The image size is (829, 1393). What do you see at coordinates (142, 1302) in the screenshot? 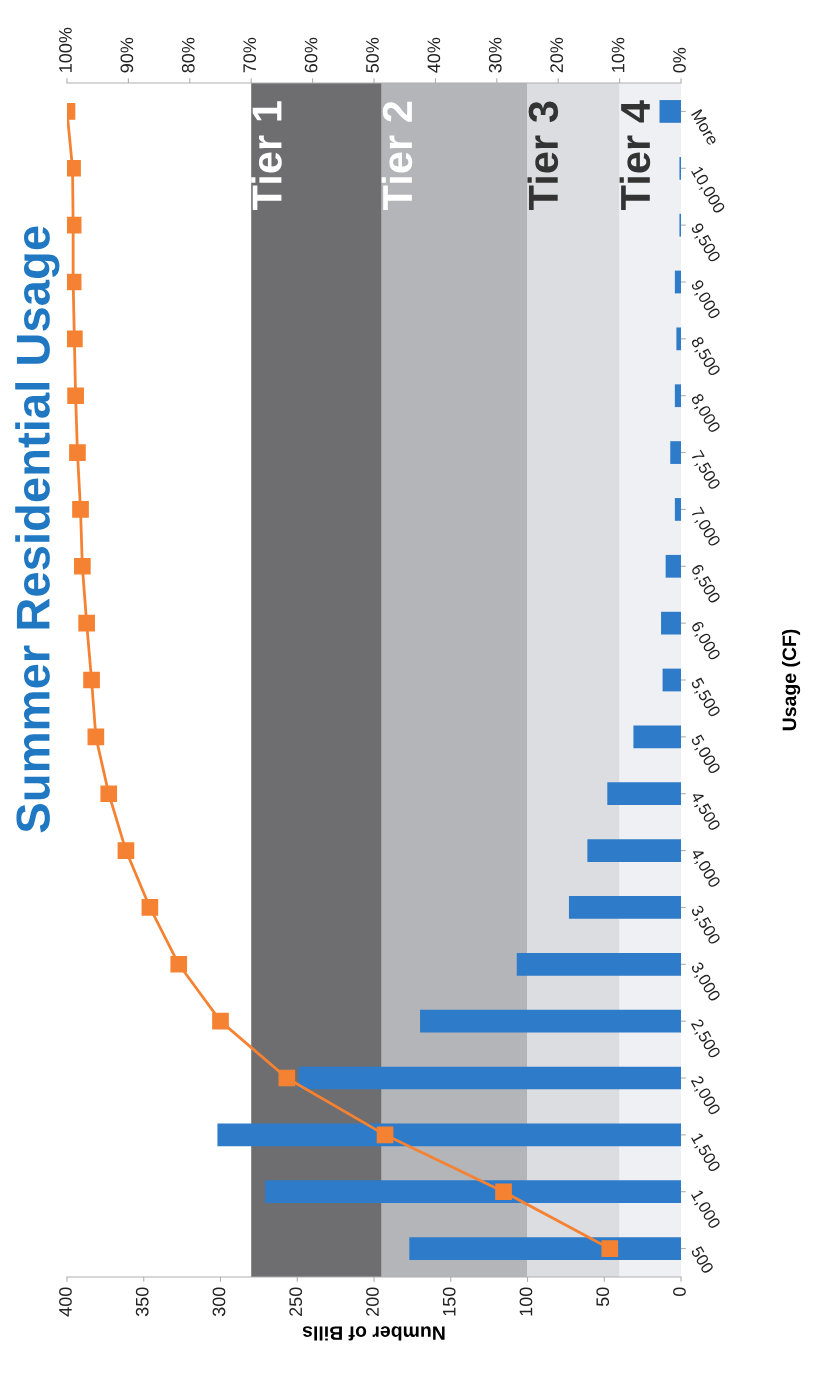
I see `x-tick-label: 350` at bounding box center [142, 1302].